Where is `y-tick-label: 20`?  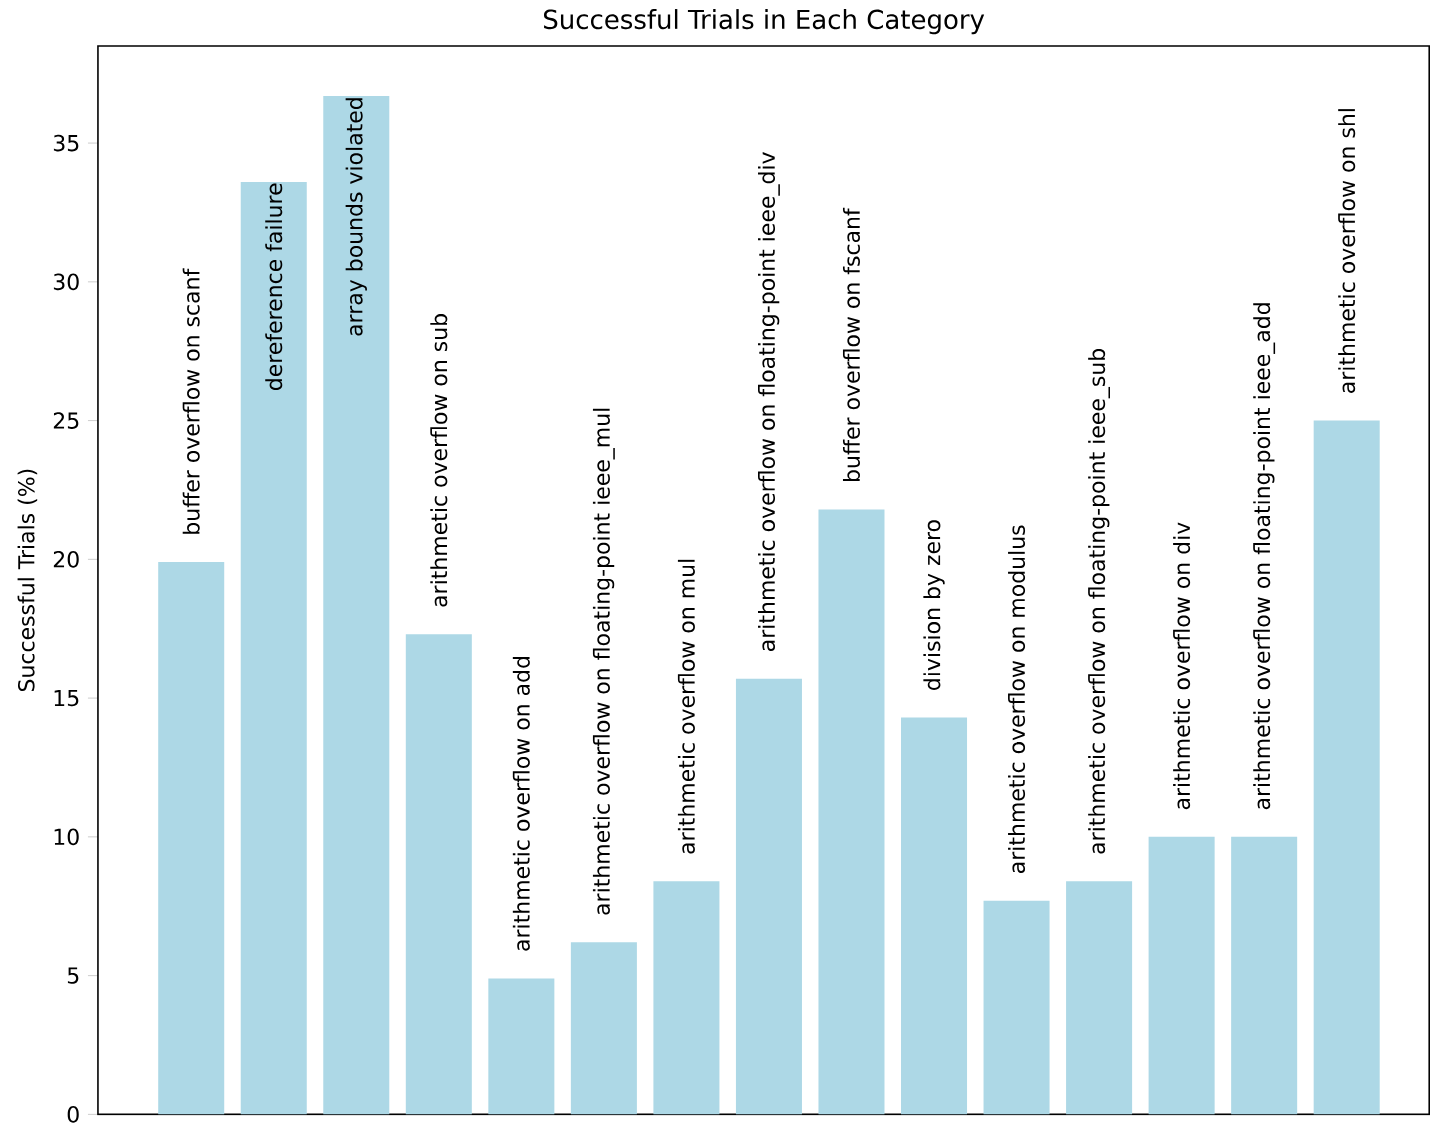 y-tick-label: 20 is located at coordinates (66, 559).